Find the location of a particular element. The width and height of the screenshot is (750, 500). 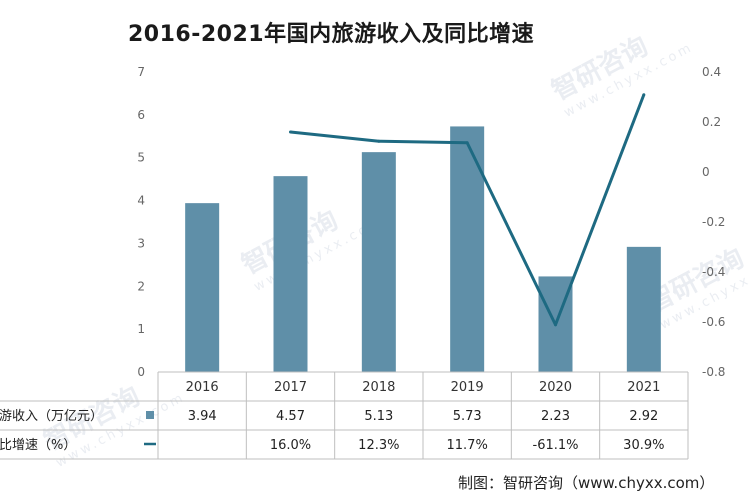

y-right-tick-label: 0.4 is located at coordinates (711, 72).